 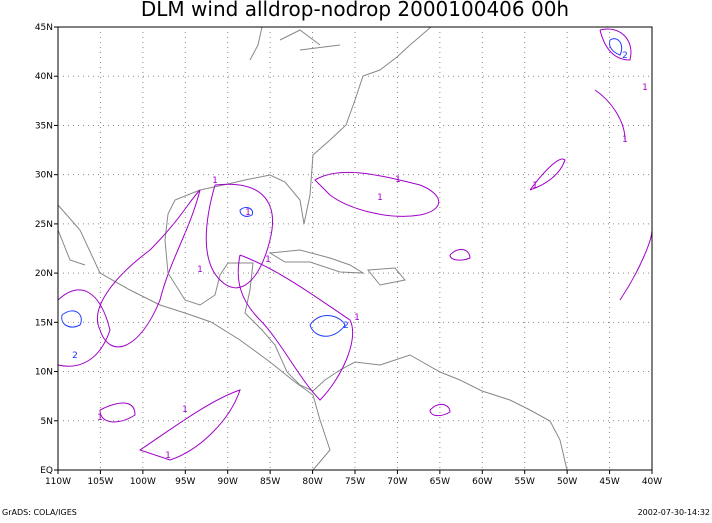 What do you see at coordinates (525, 482) in the screenshot?
I see `lon-tick-label: 55W` at bounding box center [525, 482].